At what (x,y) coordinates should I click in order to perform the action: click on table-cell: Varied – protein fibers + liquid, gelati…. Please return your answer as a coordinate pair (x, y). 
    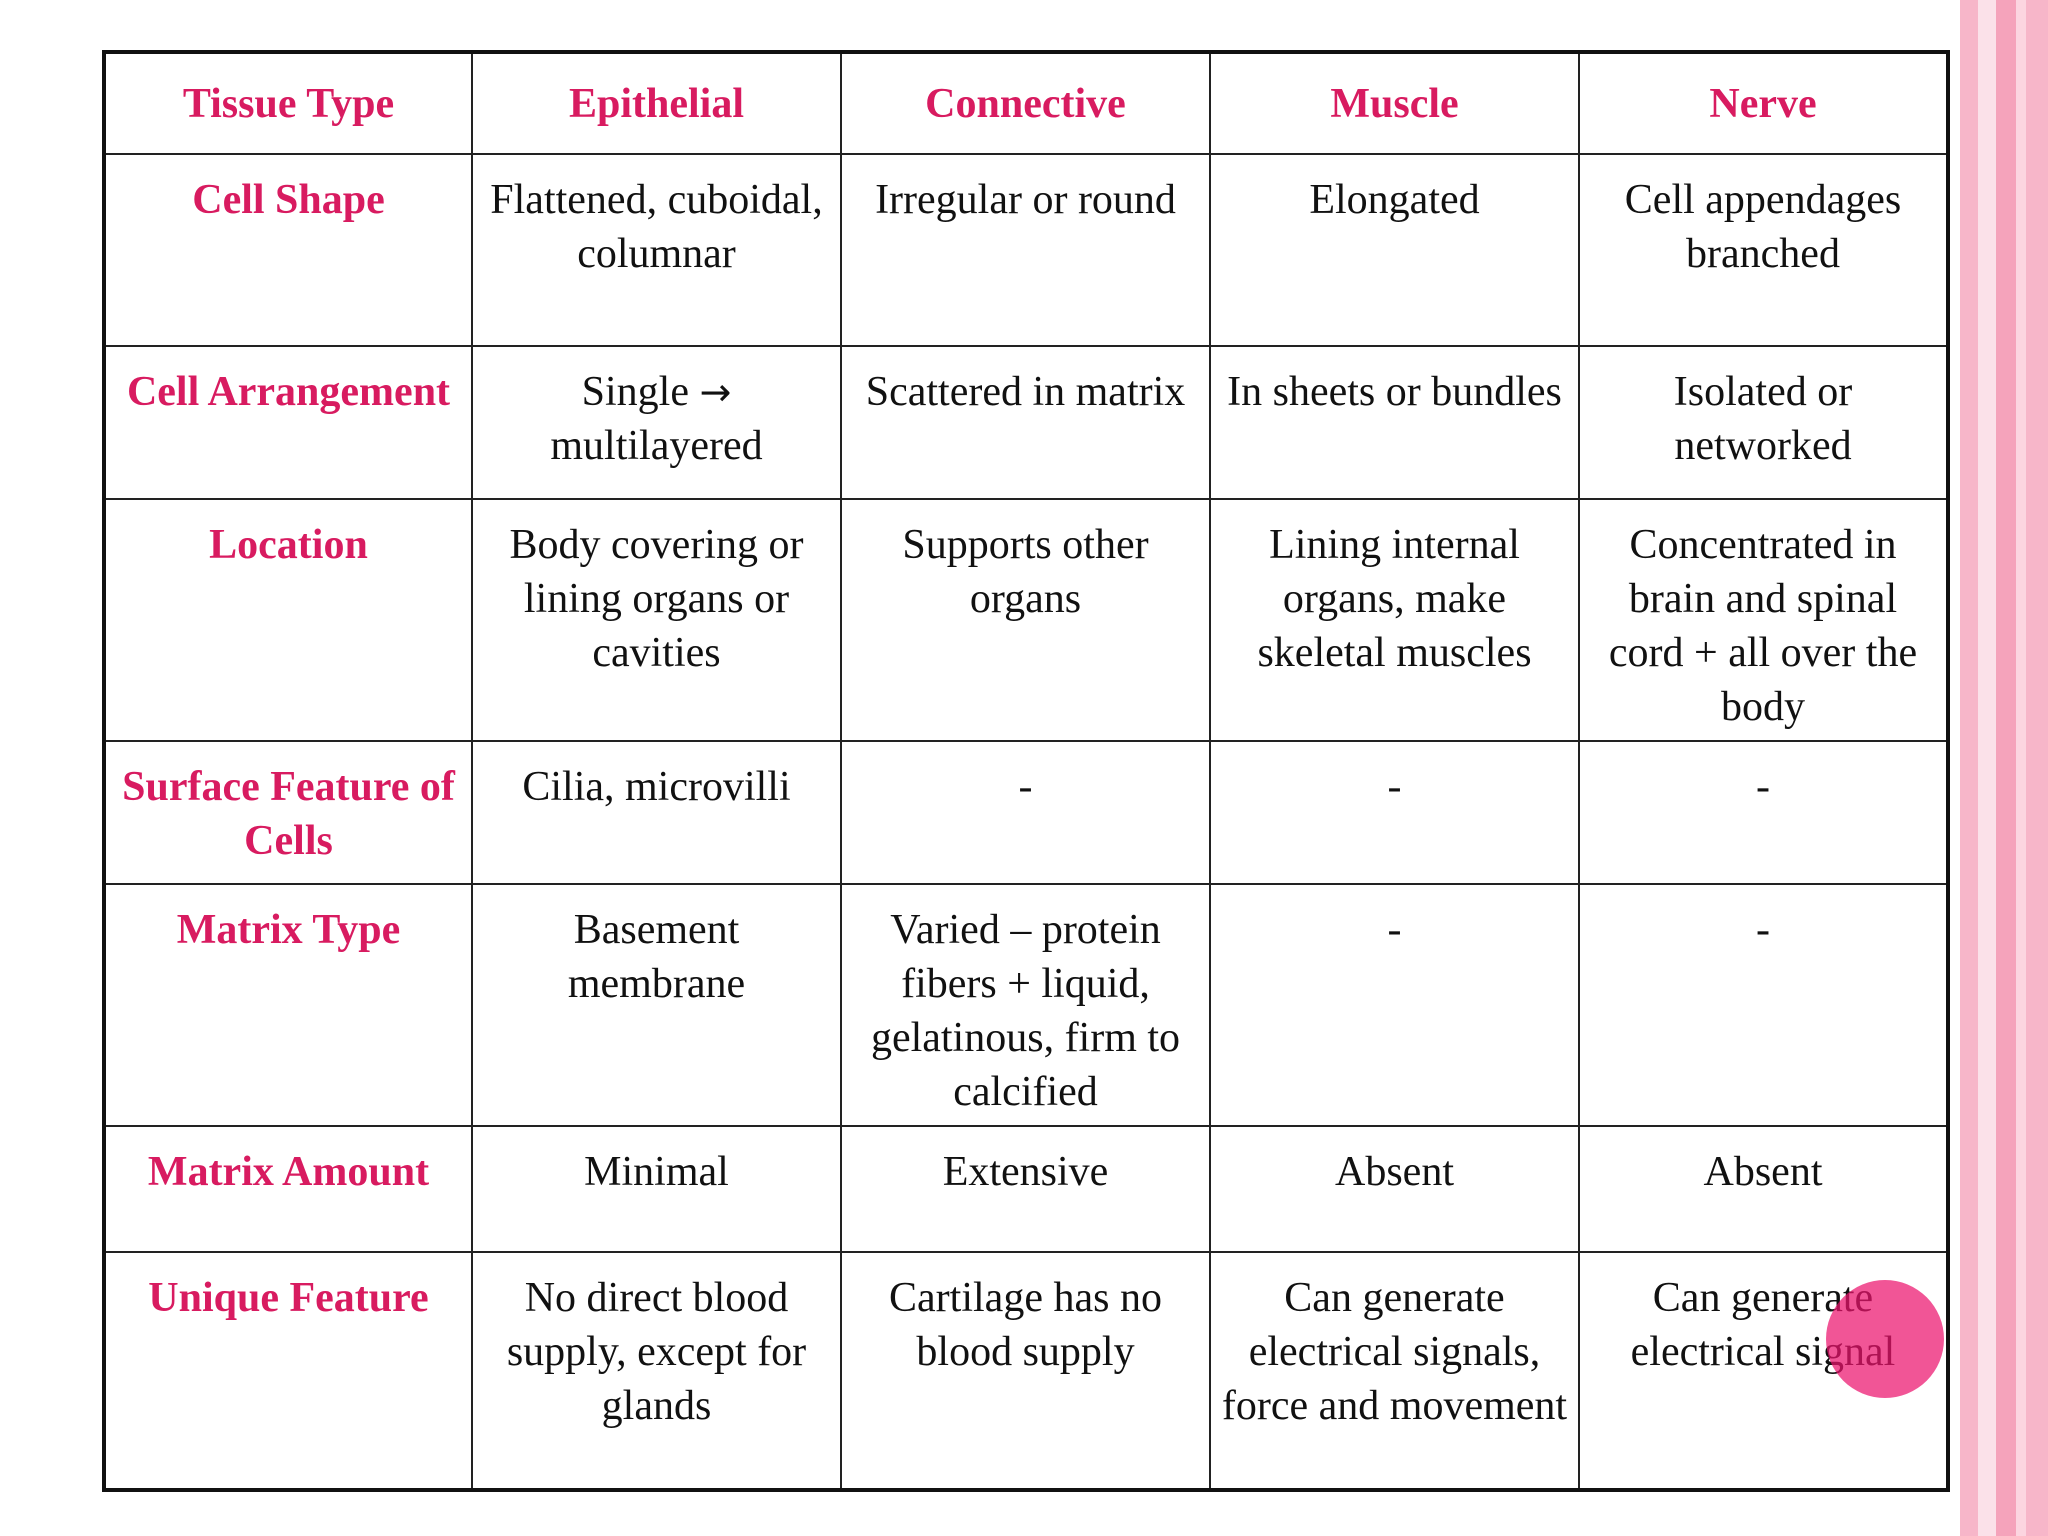
    Looking at the image, I should click on (1025, 1005).